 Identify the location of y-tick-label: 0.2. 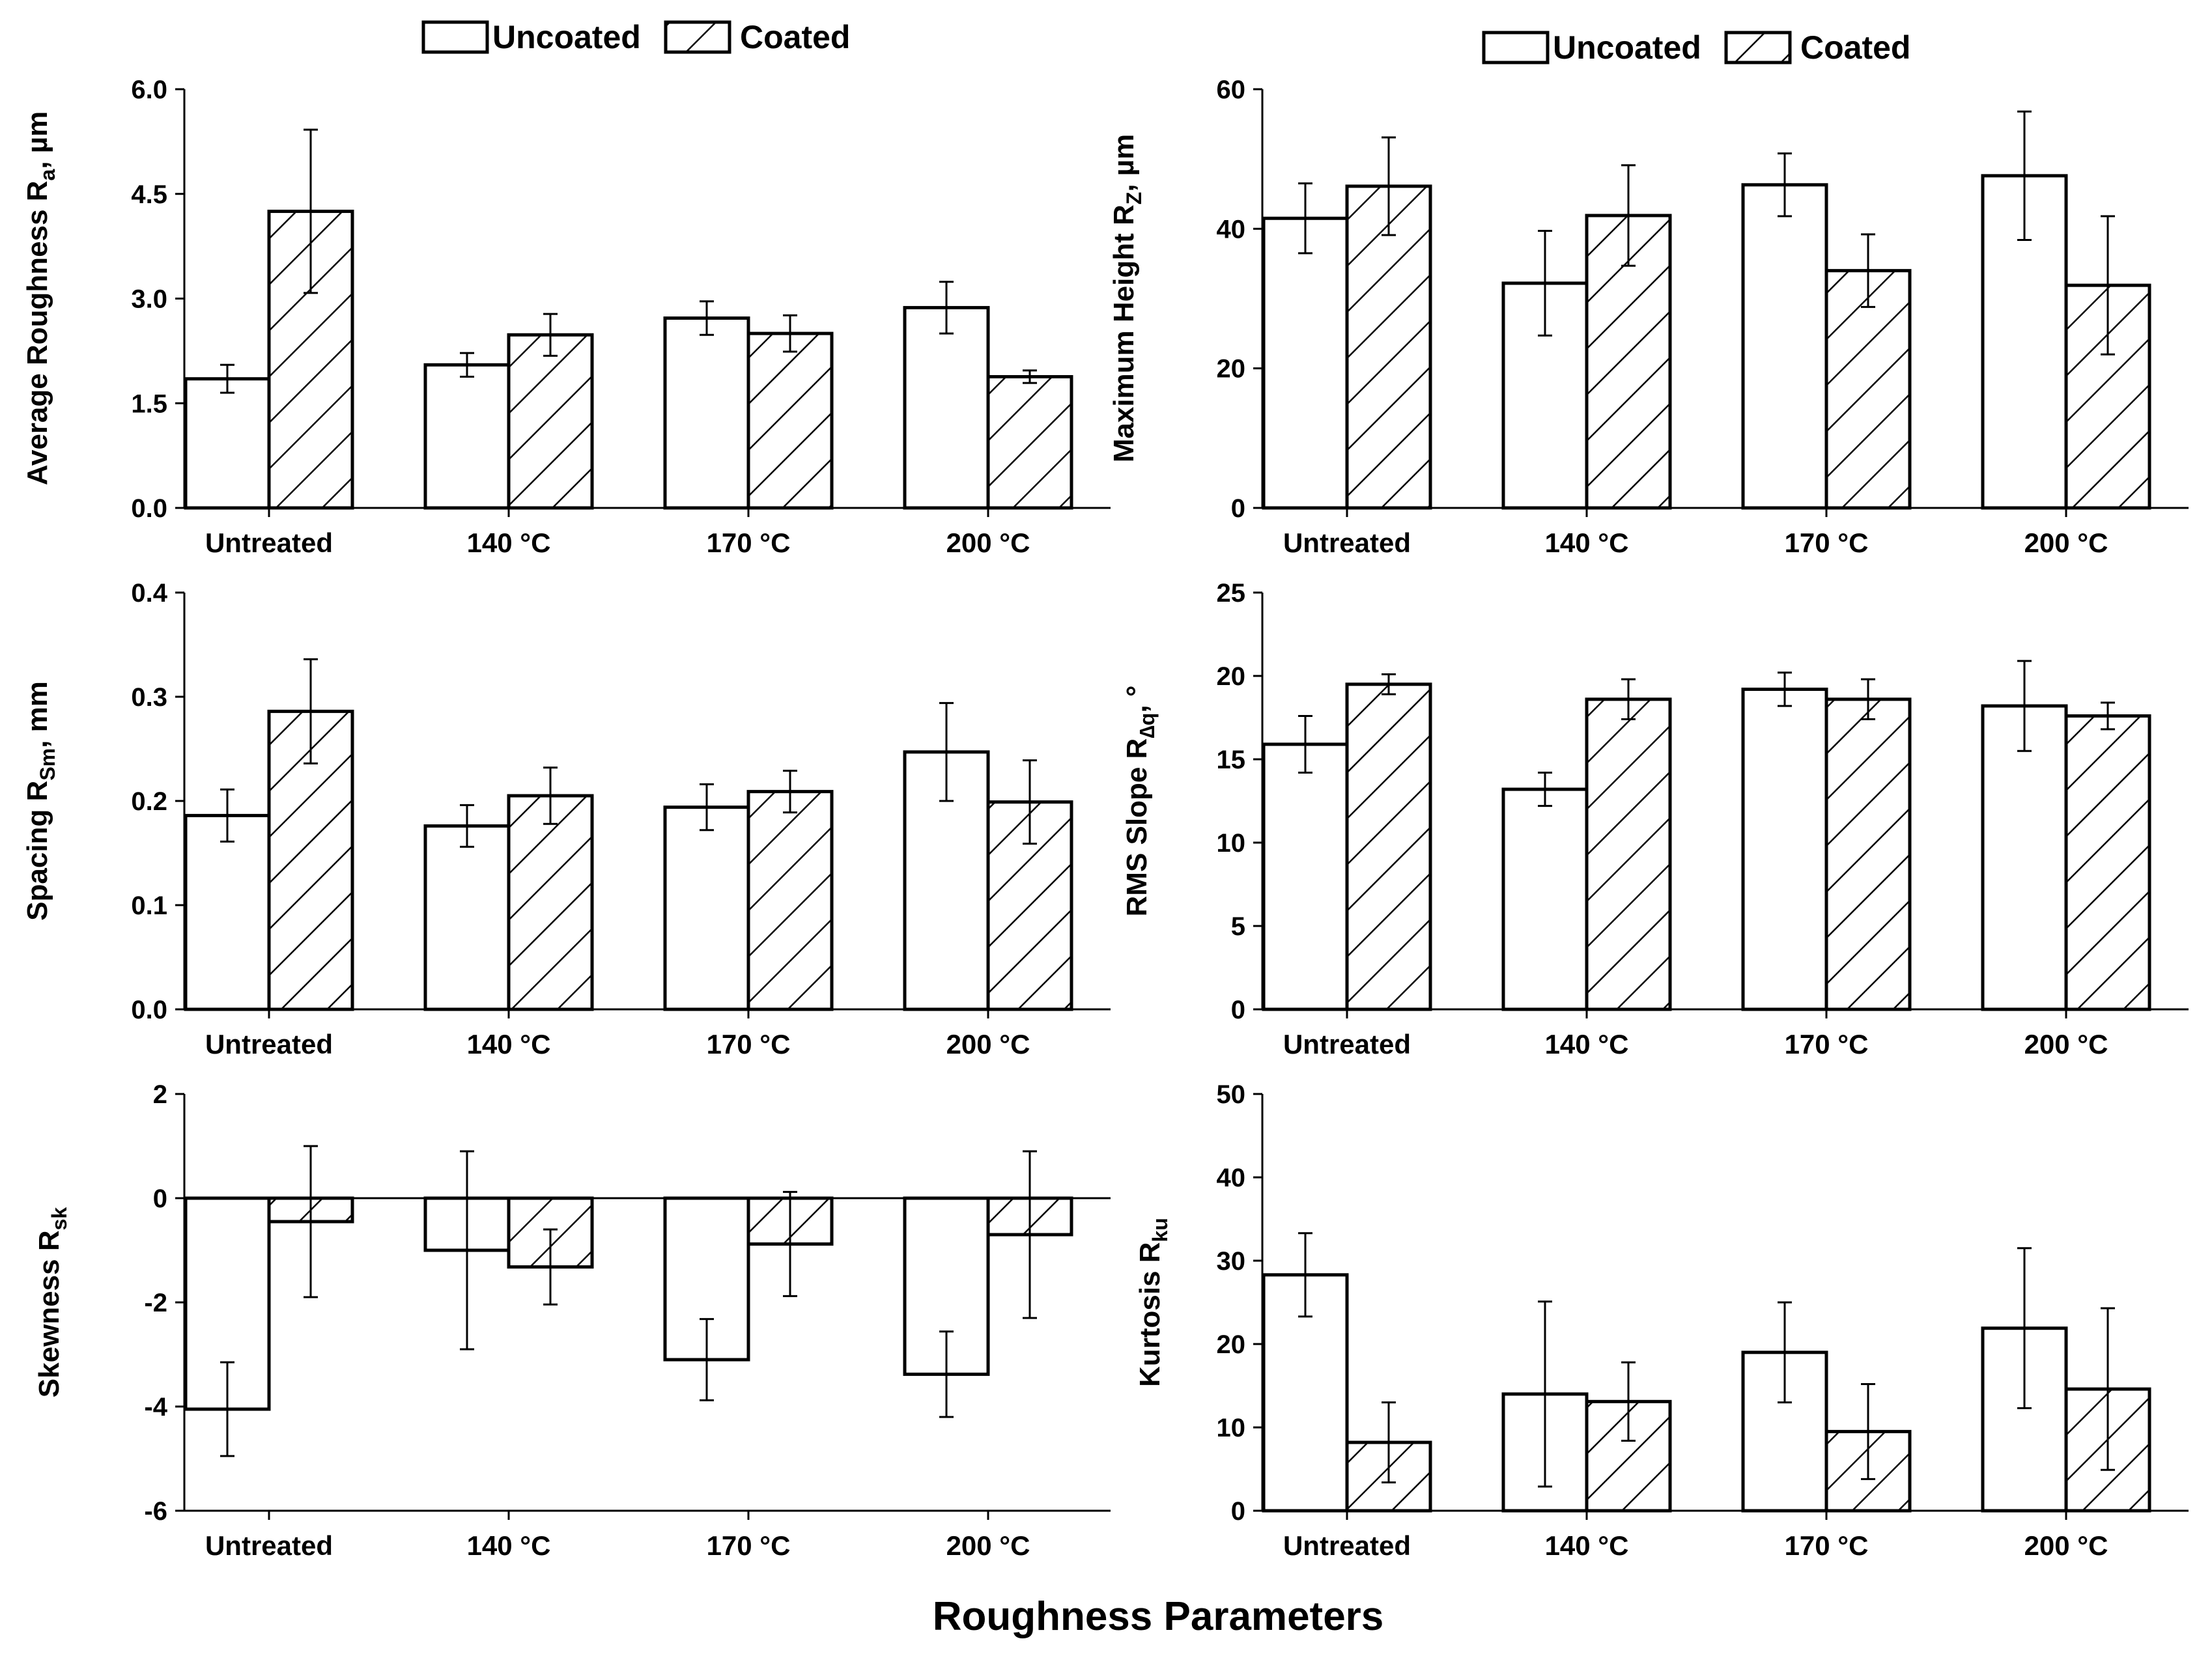
(149, 802).